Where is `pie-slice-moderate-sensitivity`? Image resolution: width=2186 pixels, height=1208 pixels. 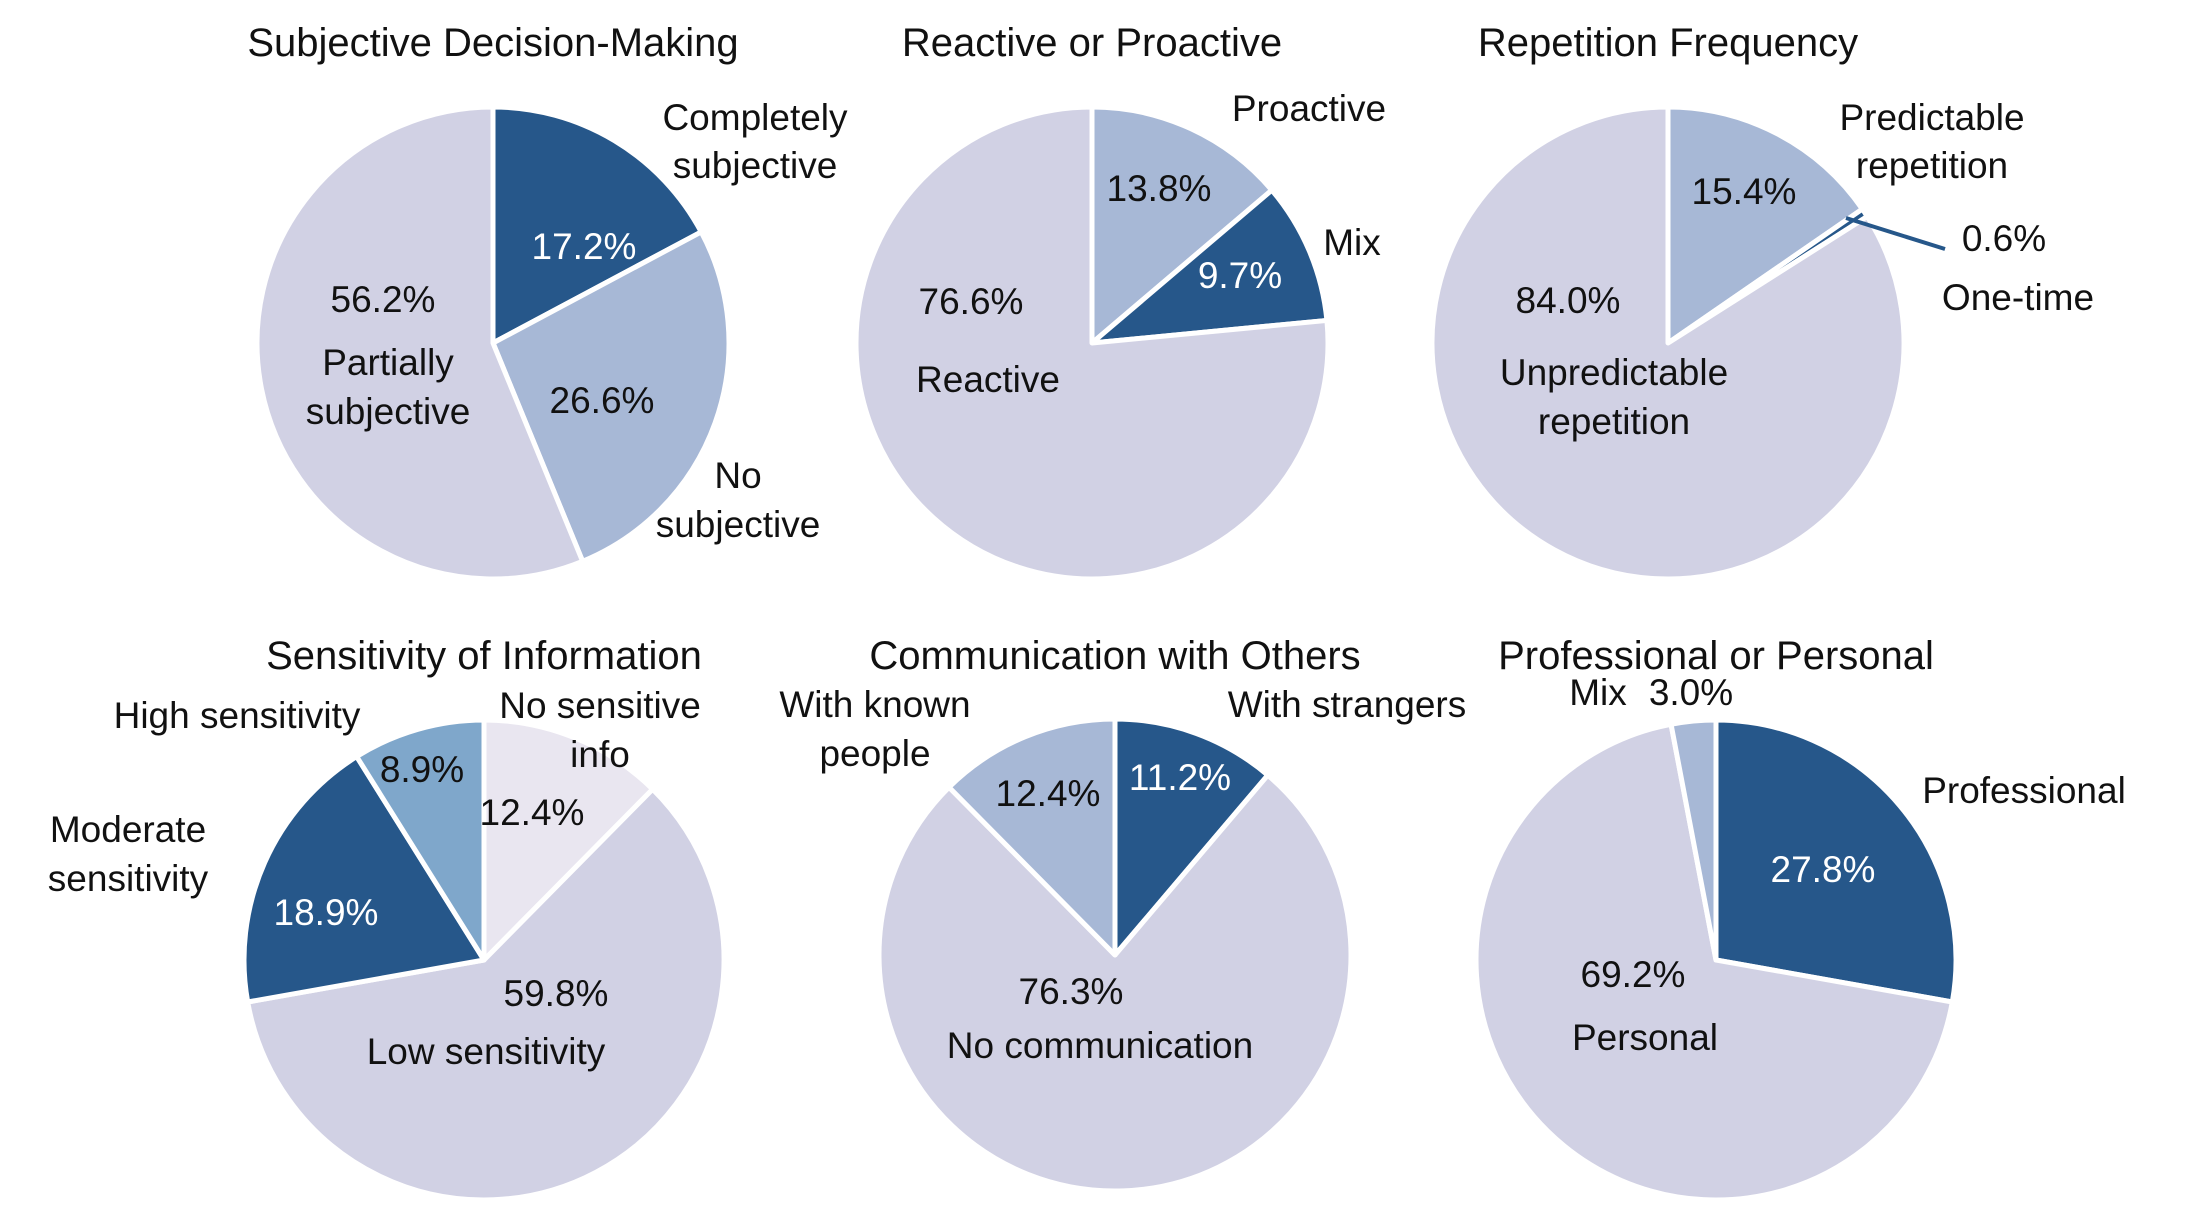
pie-slice-moderate-sensitivity is located at coordinates (364, 879).